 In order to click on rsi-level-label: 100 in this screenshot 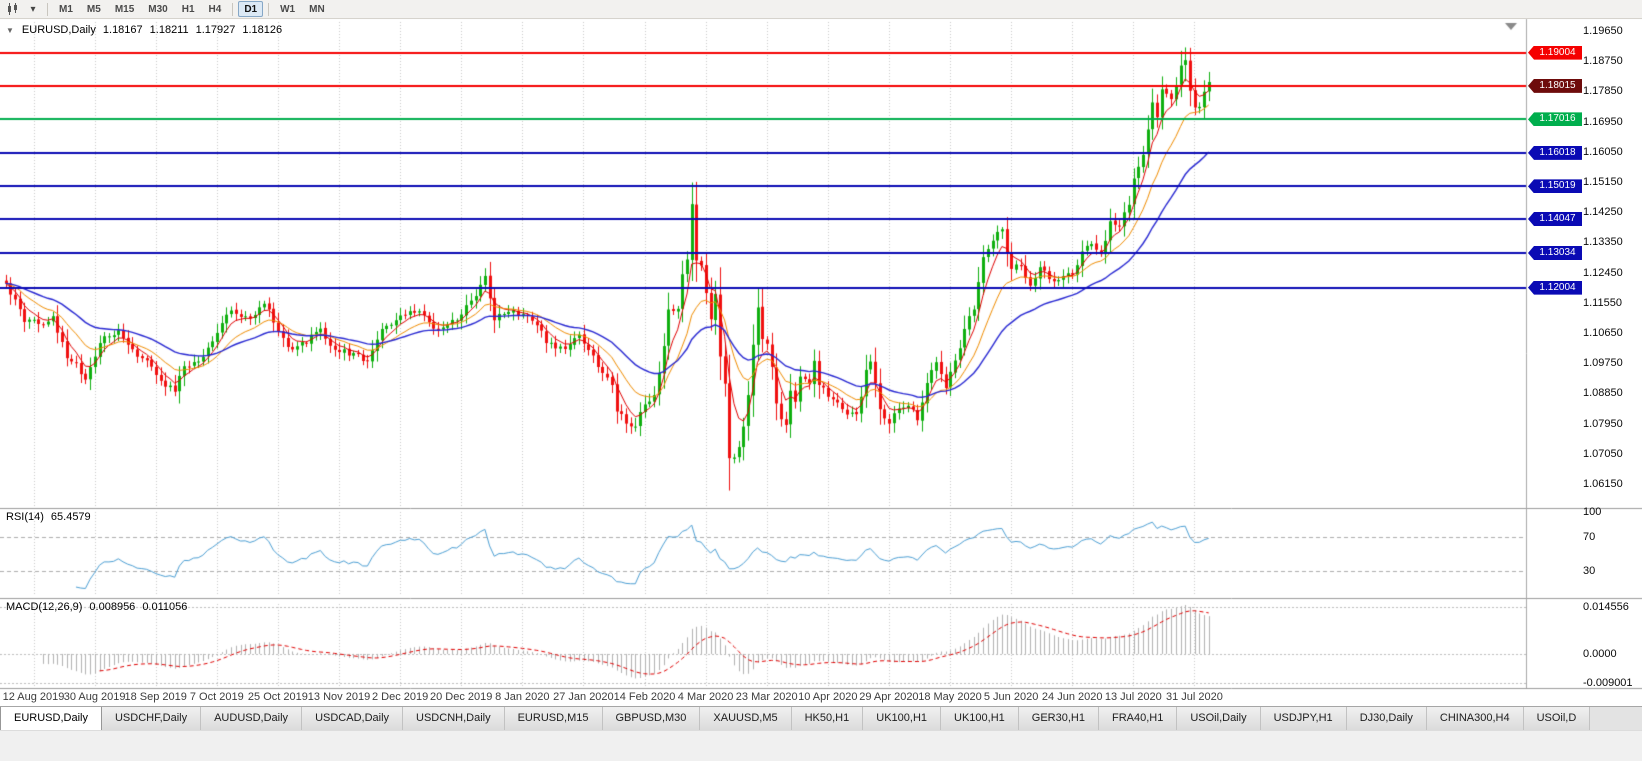, I will do `click(1592, 512)`.